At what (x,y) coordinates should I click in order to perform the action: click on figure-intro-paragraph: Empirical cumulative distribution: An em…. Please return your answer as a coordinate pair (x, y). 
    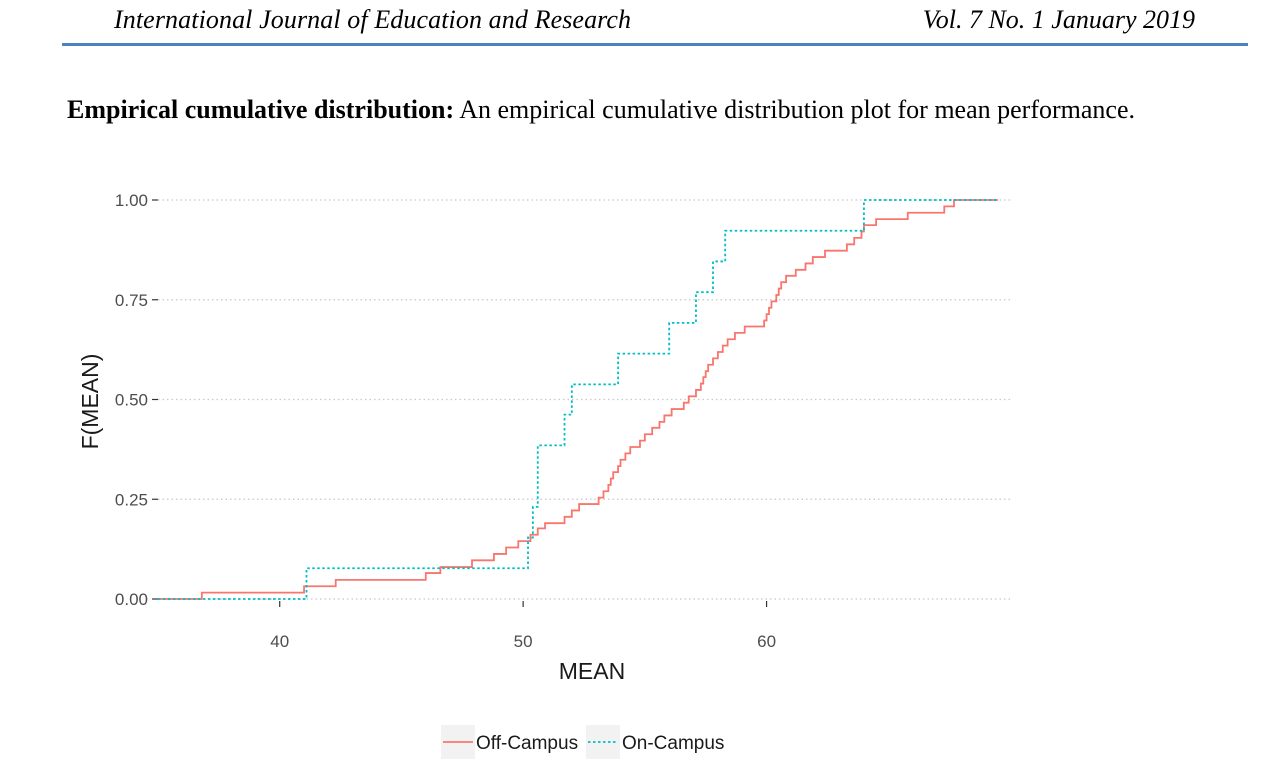
    Looking at the image, I should click on (655, 109).